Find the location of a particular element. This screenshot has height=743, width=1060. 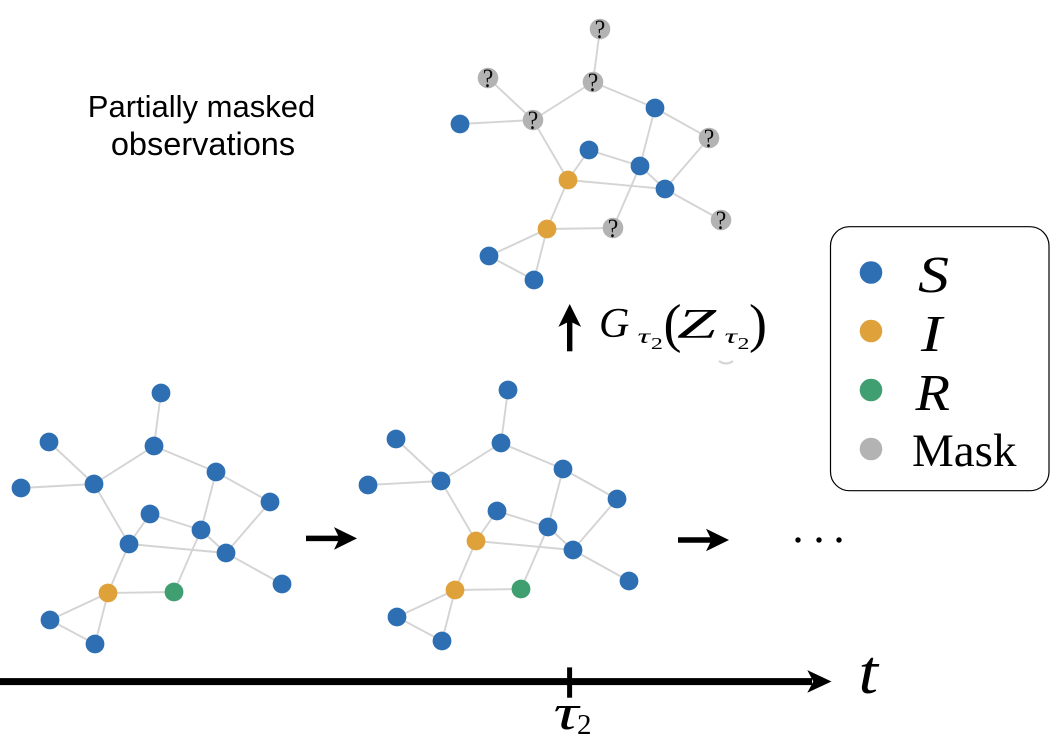

svg-text: S is located at coordinates (933, 275).